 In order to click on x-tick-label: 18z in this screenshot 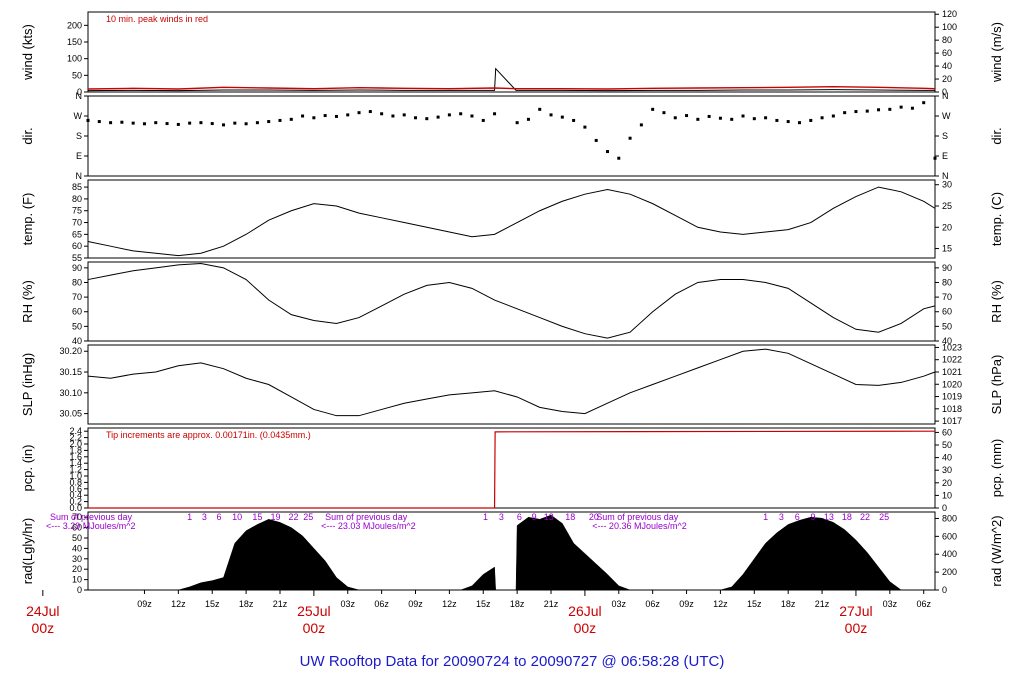, I will do `click(788, 604)`.